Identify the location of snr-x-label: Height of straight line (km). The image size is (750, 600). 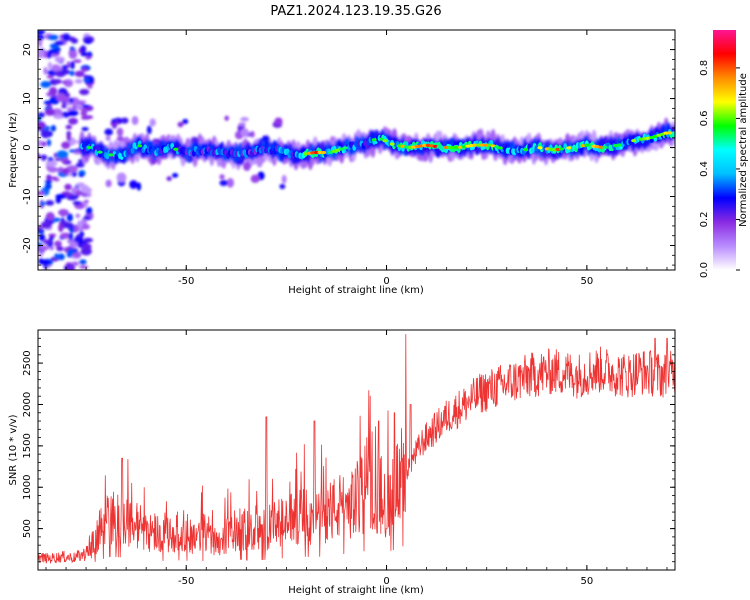
(356, 590).